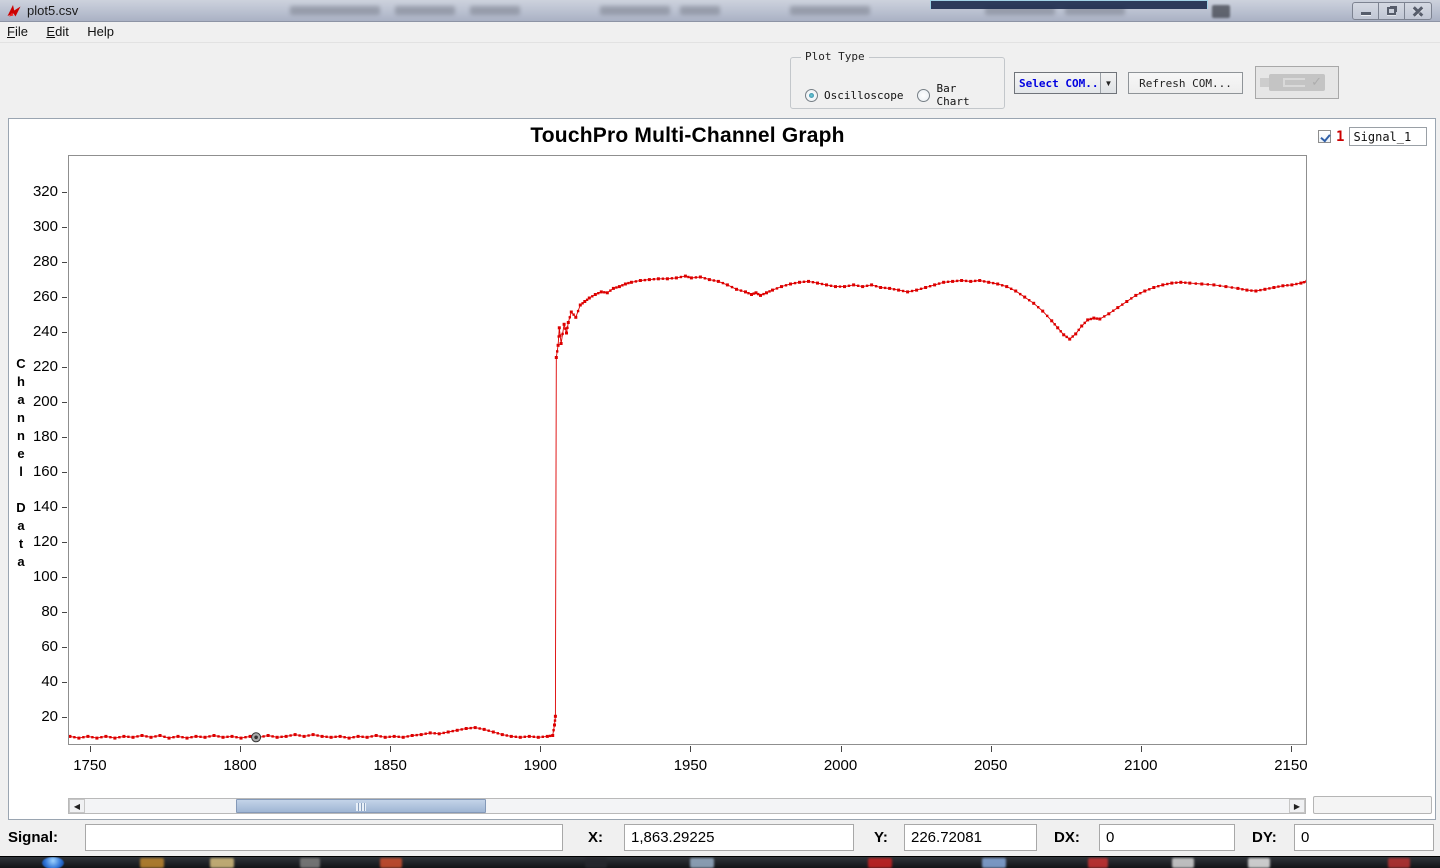 The width and height of the screenshot is (1440, 868). I want to click on corner-placeholder, so click(1372, 805).